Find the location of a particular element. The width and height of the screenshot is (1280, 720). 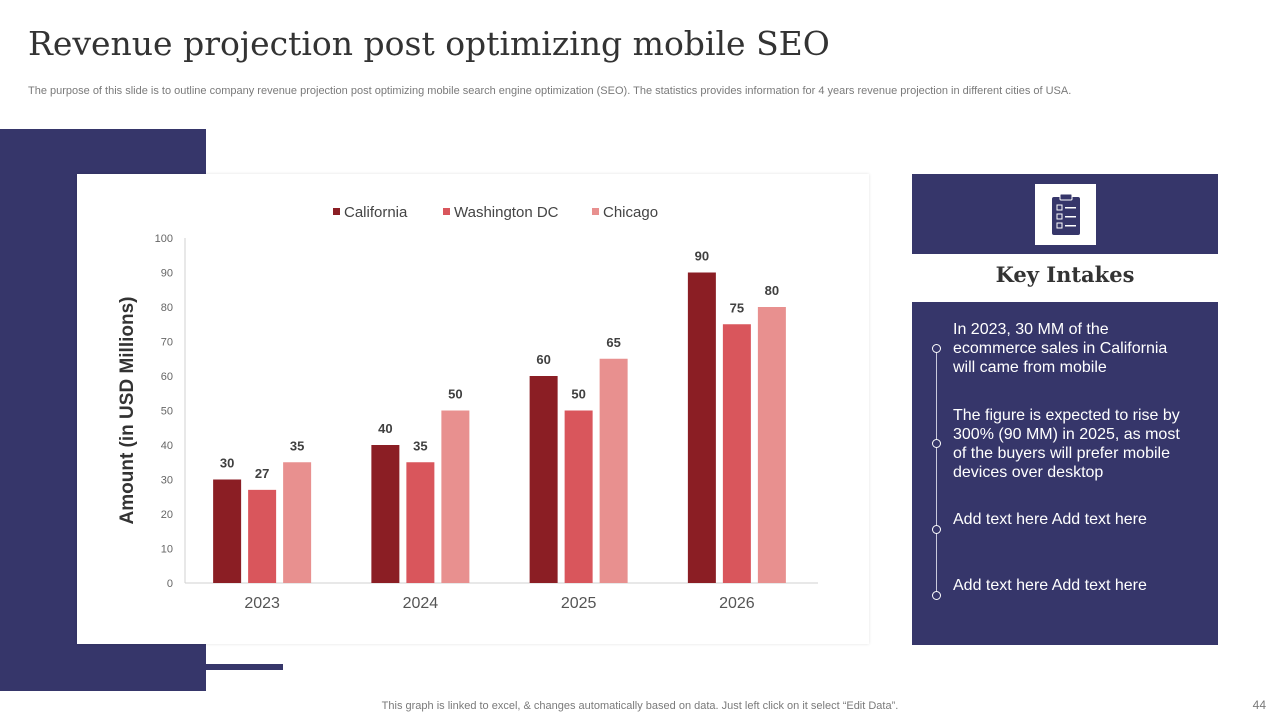

data-label: 80 is located at coordinates (772, 290).